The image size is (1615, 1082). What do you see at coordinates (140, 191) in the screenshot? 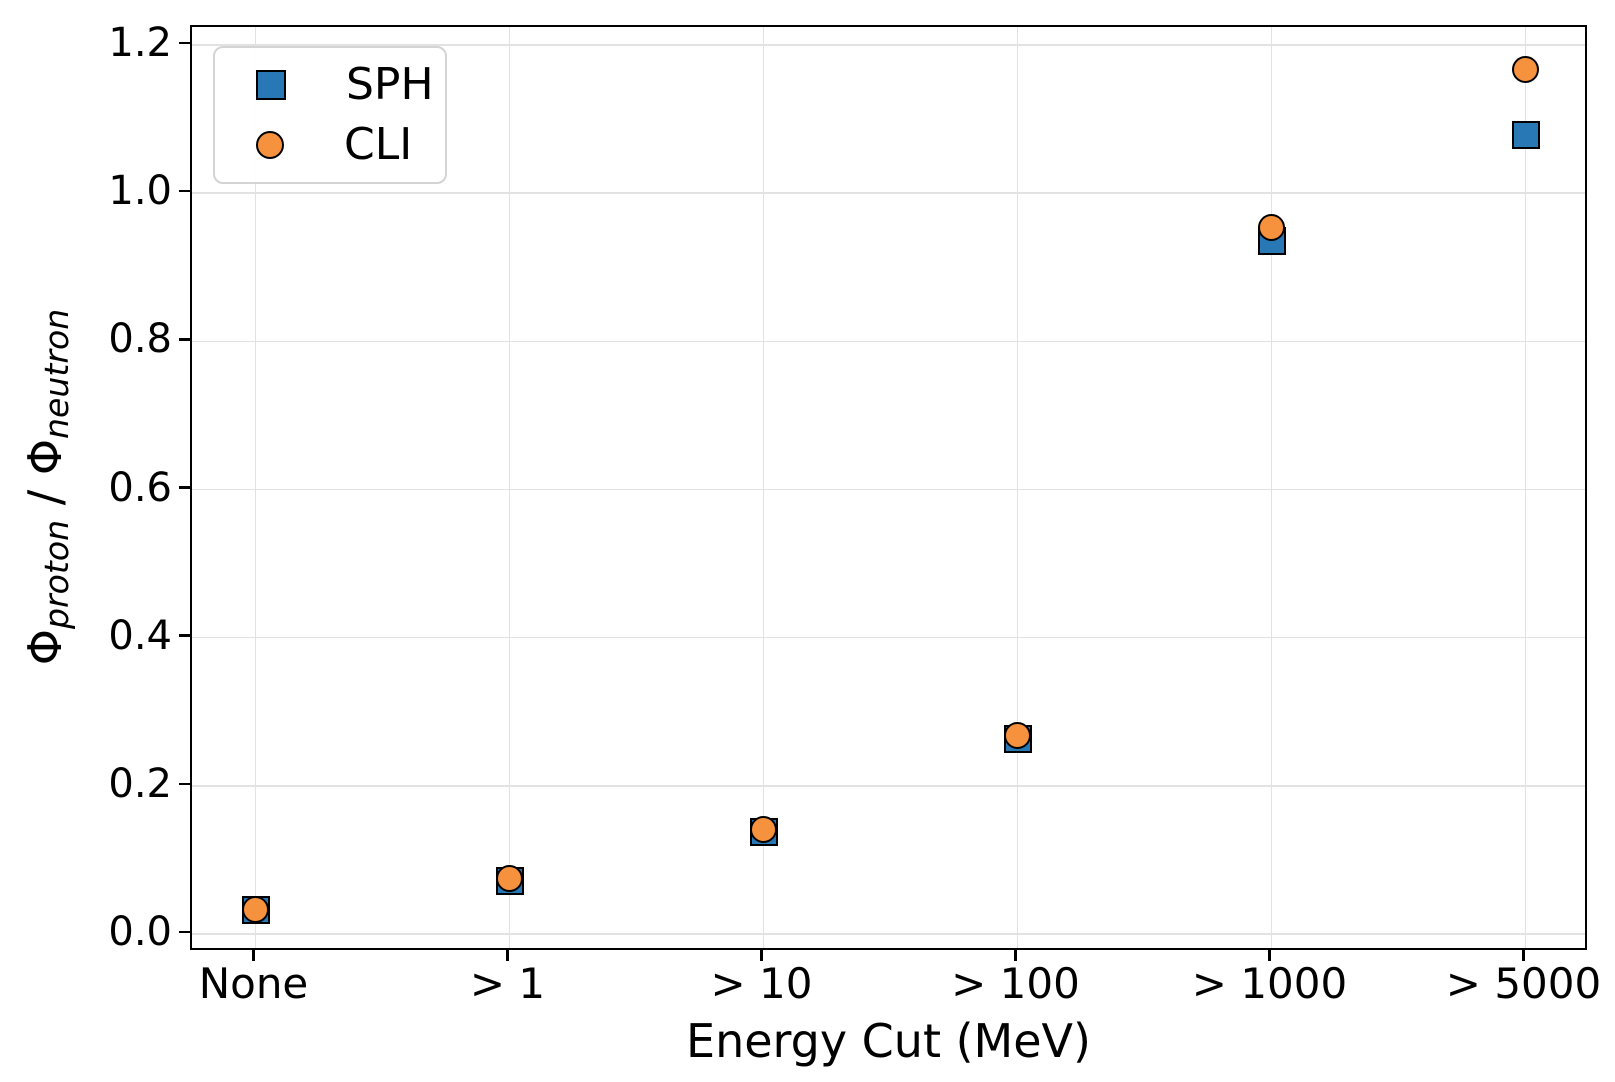
I see `y-tick-label: 1.0` at bounding box center [140, 191].